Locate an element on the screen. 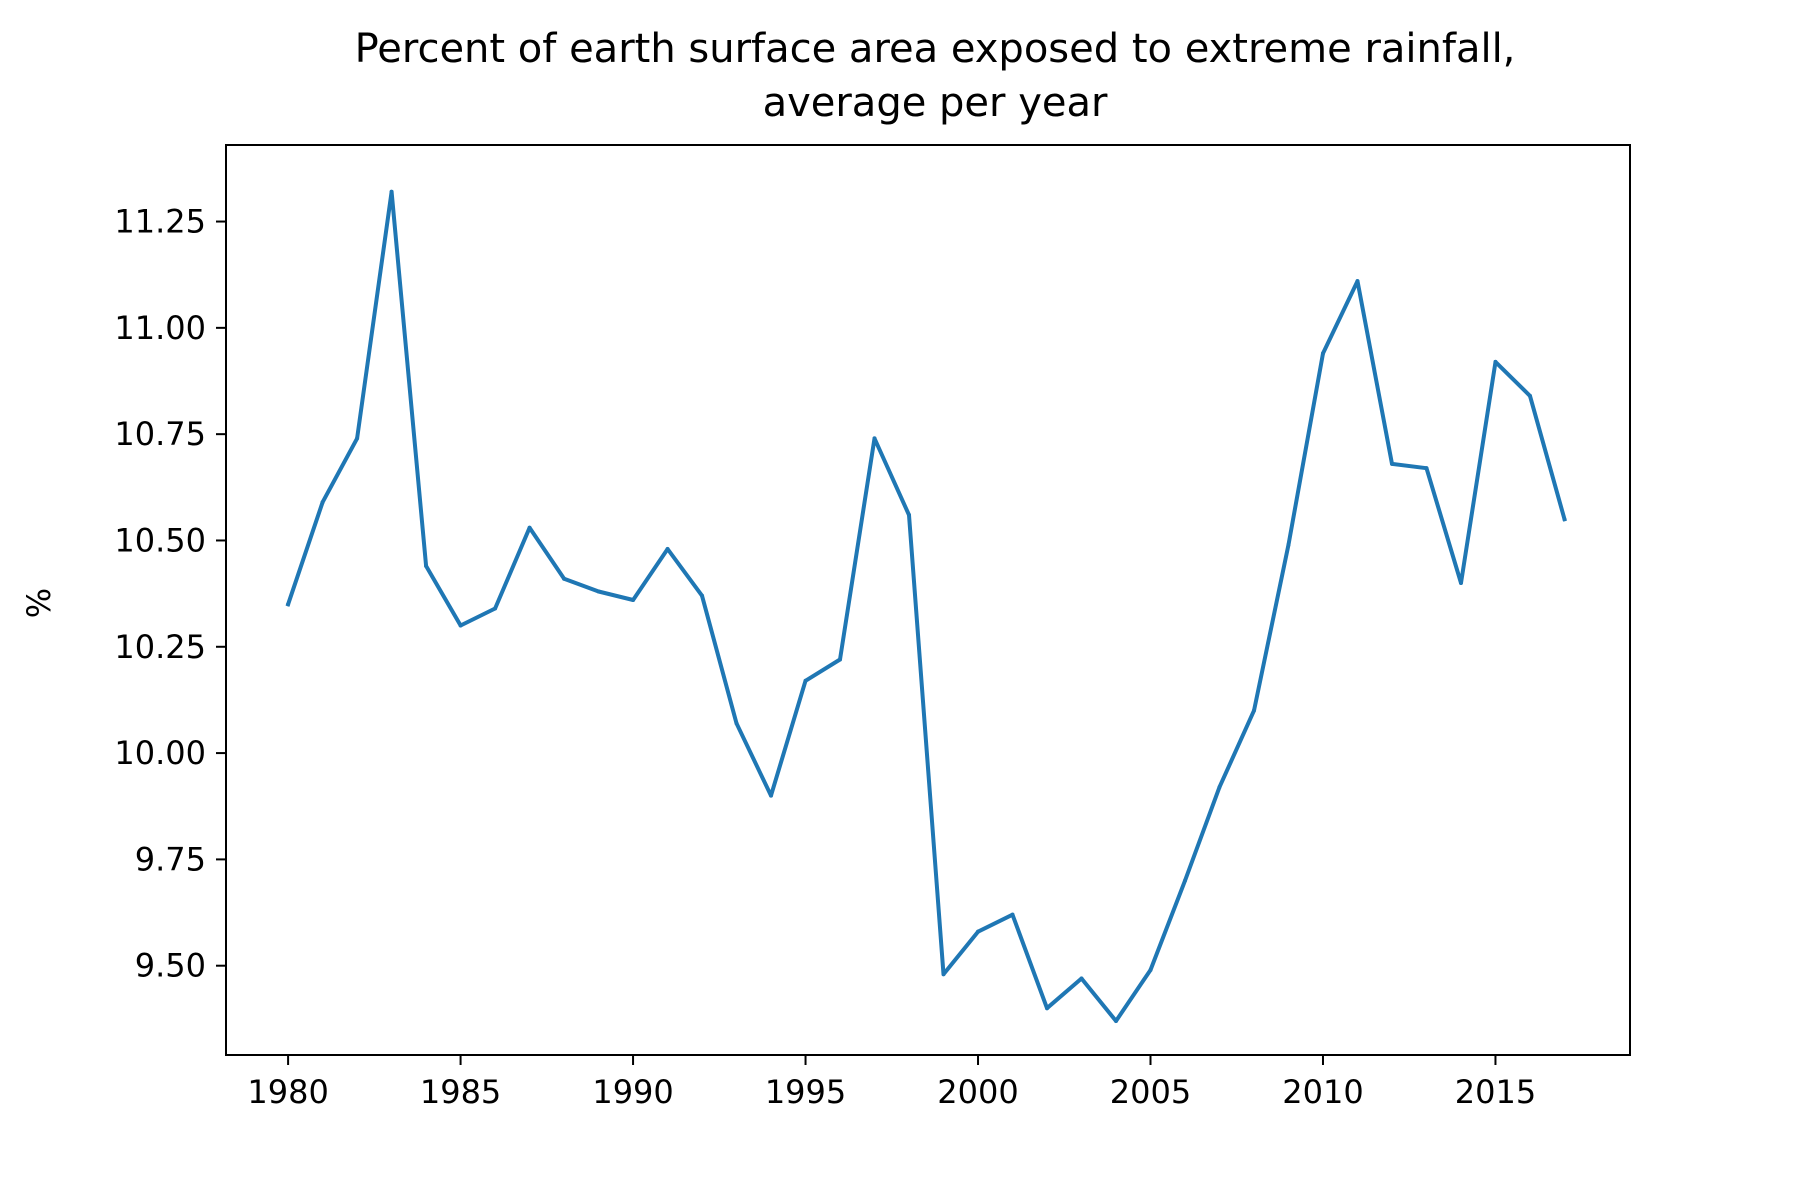 Image resolution: width=1800 pixels, height=1200 pixels. y-tick-label: 10.50 is located at coordinates (160, 540).